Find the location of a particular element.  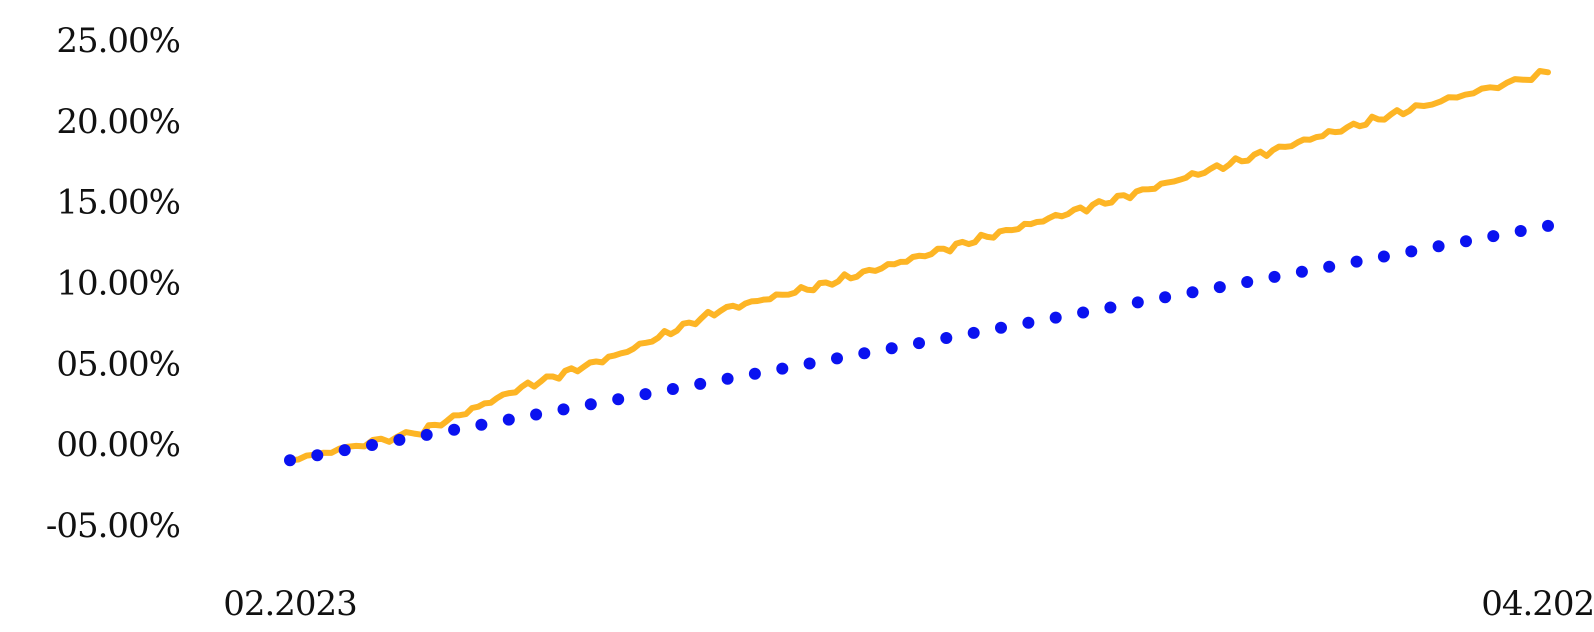

x-axis-ticks: 02.2023 04.2026 is located at coordinates (908, 604).